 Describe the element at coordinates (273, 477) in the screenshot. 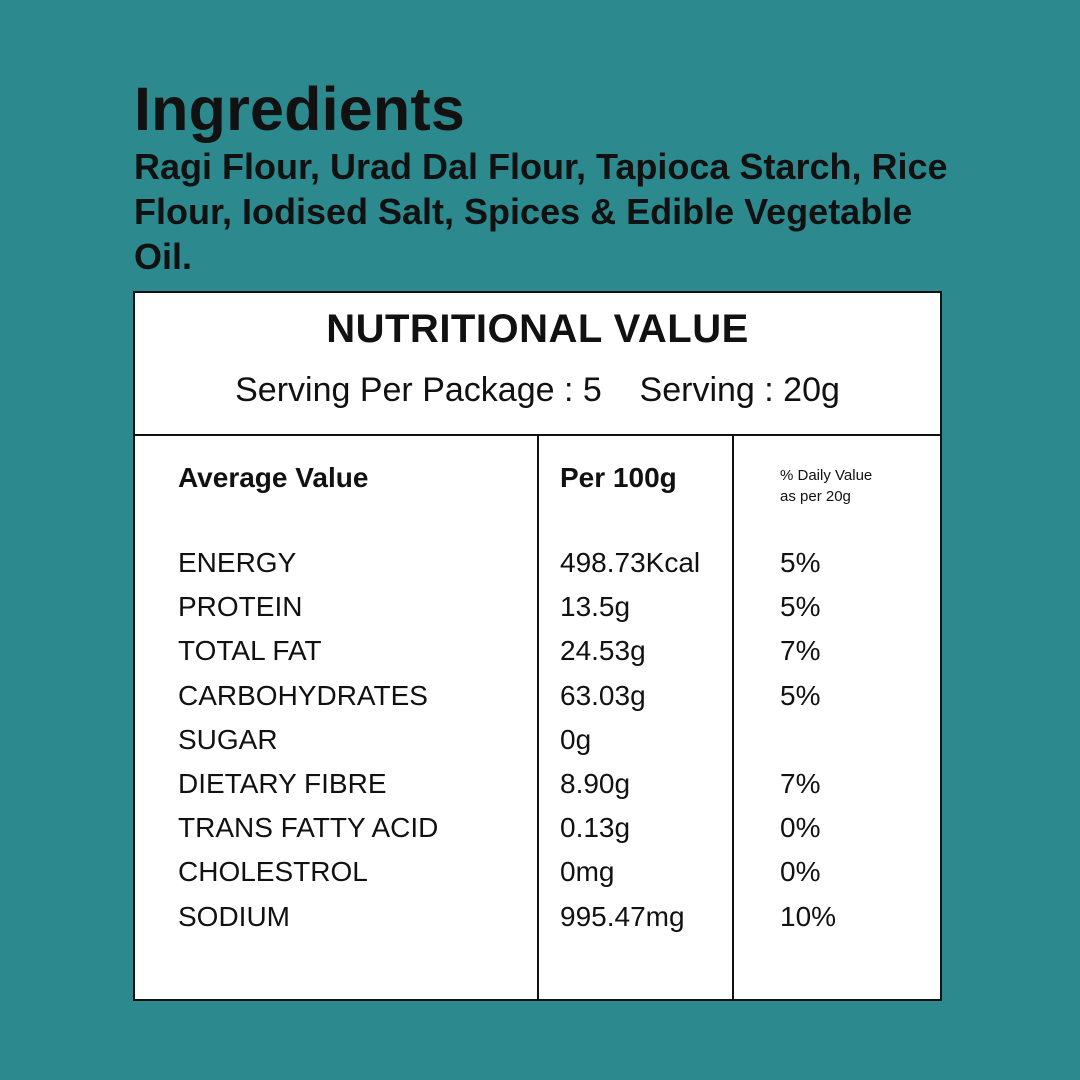

I see `header-average-value: Average Value` at that location.